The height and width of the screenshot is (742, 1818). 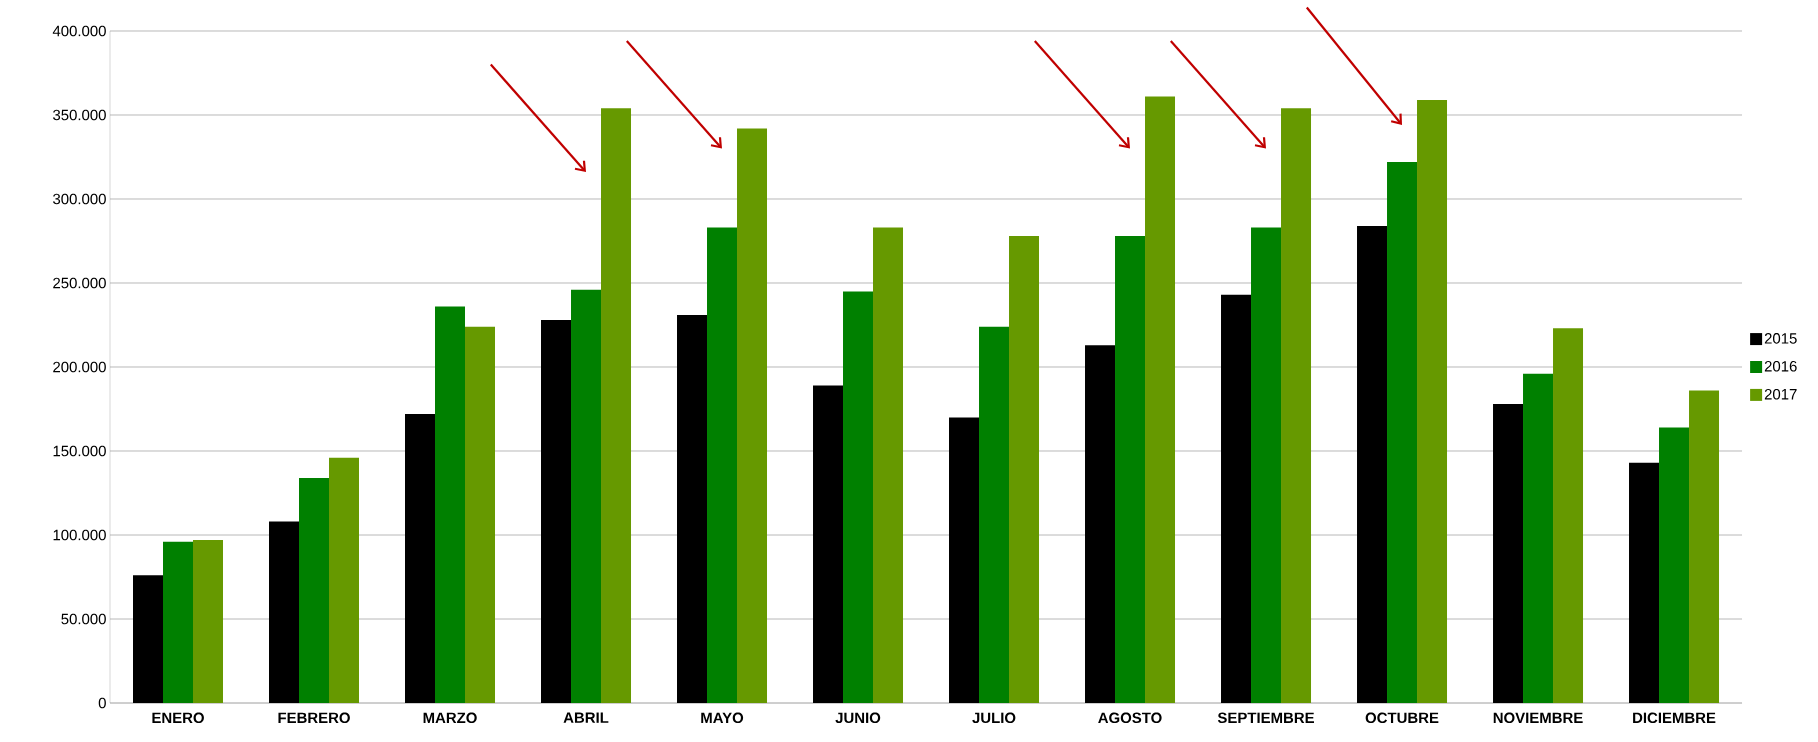 What do you see at coordinates (314, 718) in the screenshot?
I see `x-tick-label: FEBRERO` at bounding box center [314, 718].